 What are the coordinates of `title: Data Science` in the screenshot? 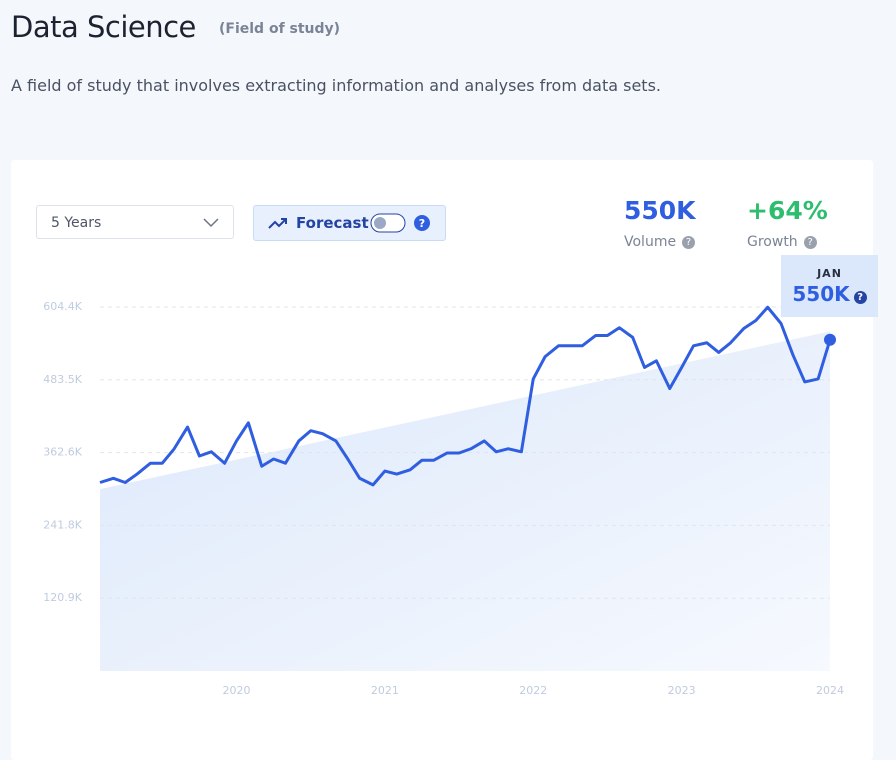 It's located at (103, 27).